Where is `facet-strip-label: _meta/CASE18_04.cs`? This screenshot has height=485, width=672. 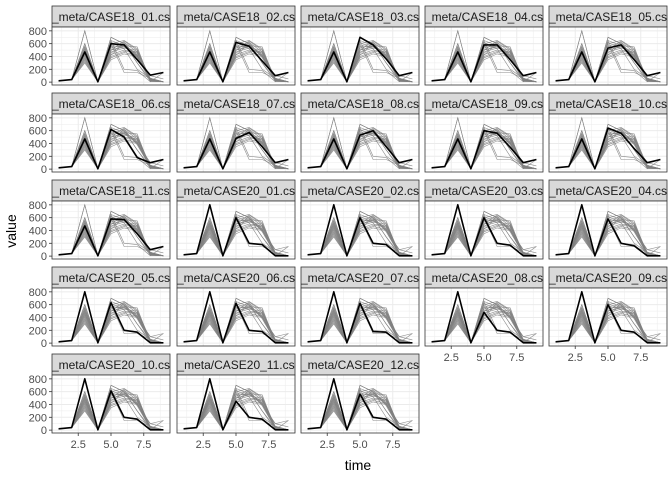
facet-strip-label: _meta/CASE18_04.cs is located at coordinates (483, 17).